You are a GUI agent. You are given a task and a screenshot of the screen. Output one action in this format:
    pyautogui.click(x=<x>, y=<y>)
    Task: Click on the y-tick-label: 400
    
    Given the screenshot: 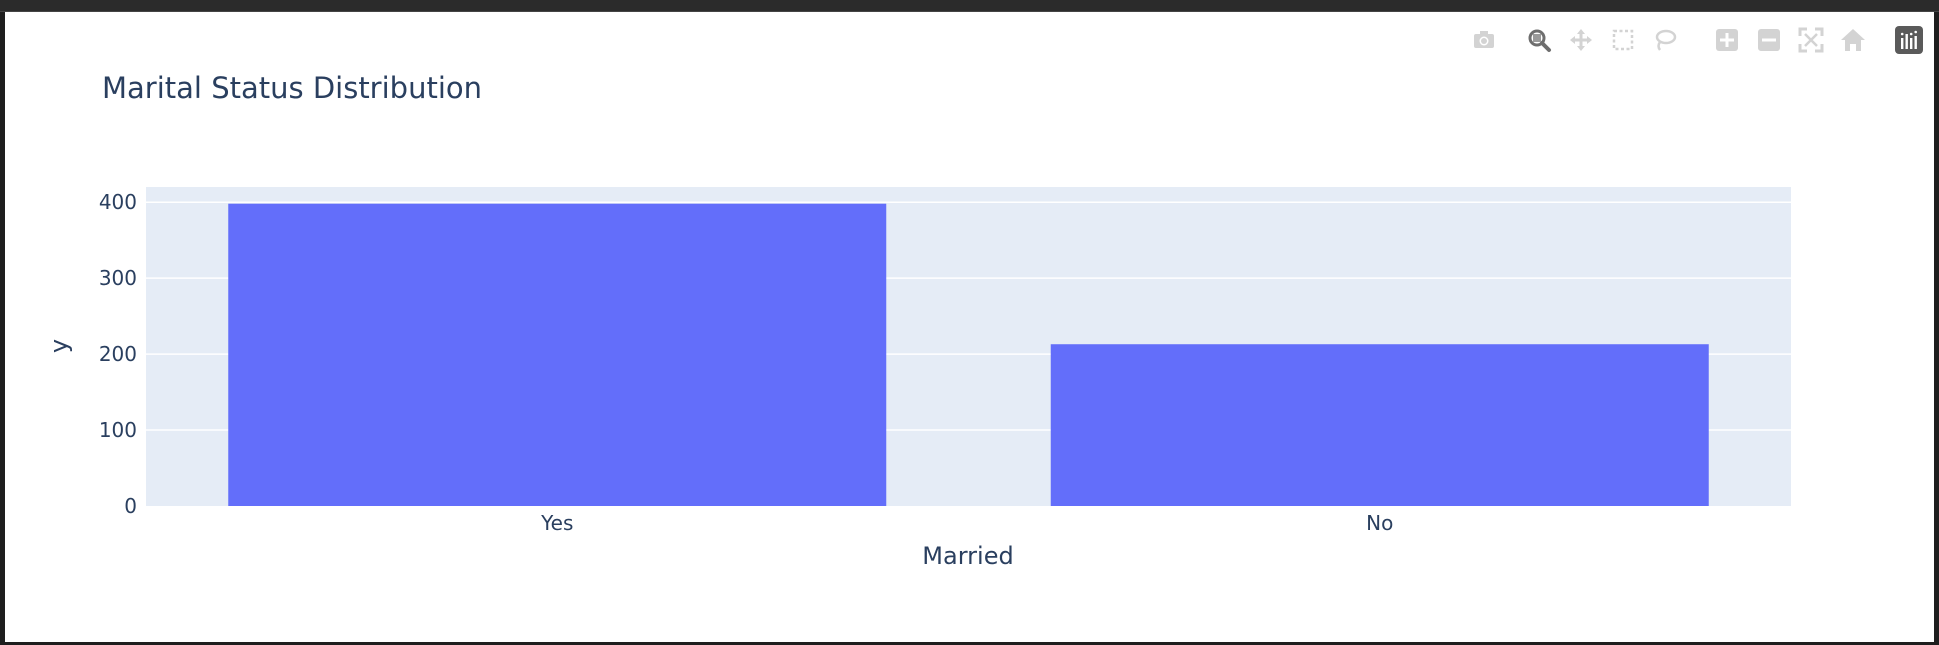 What is the action you would take?
    pyautogui.click(x=118, y=202)
    